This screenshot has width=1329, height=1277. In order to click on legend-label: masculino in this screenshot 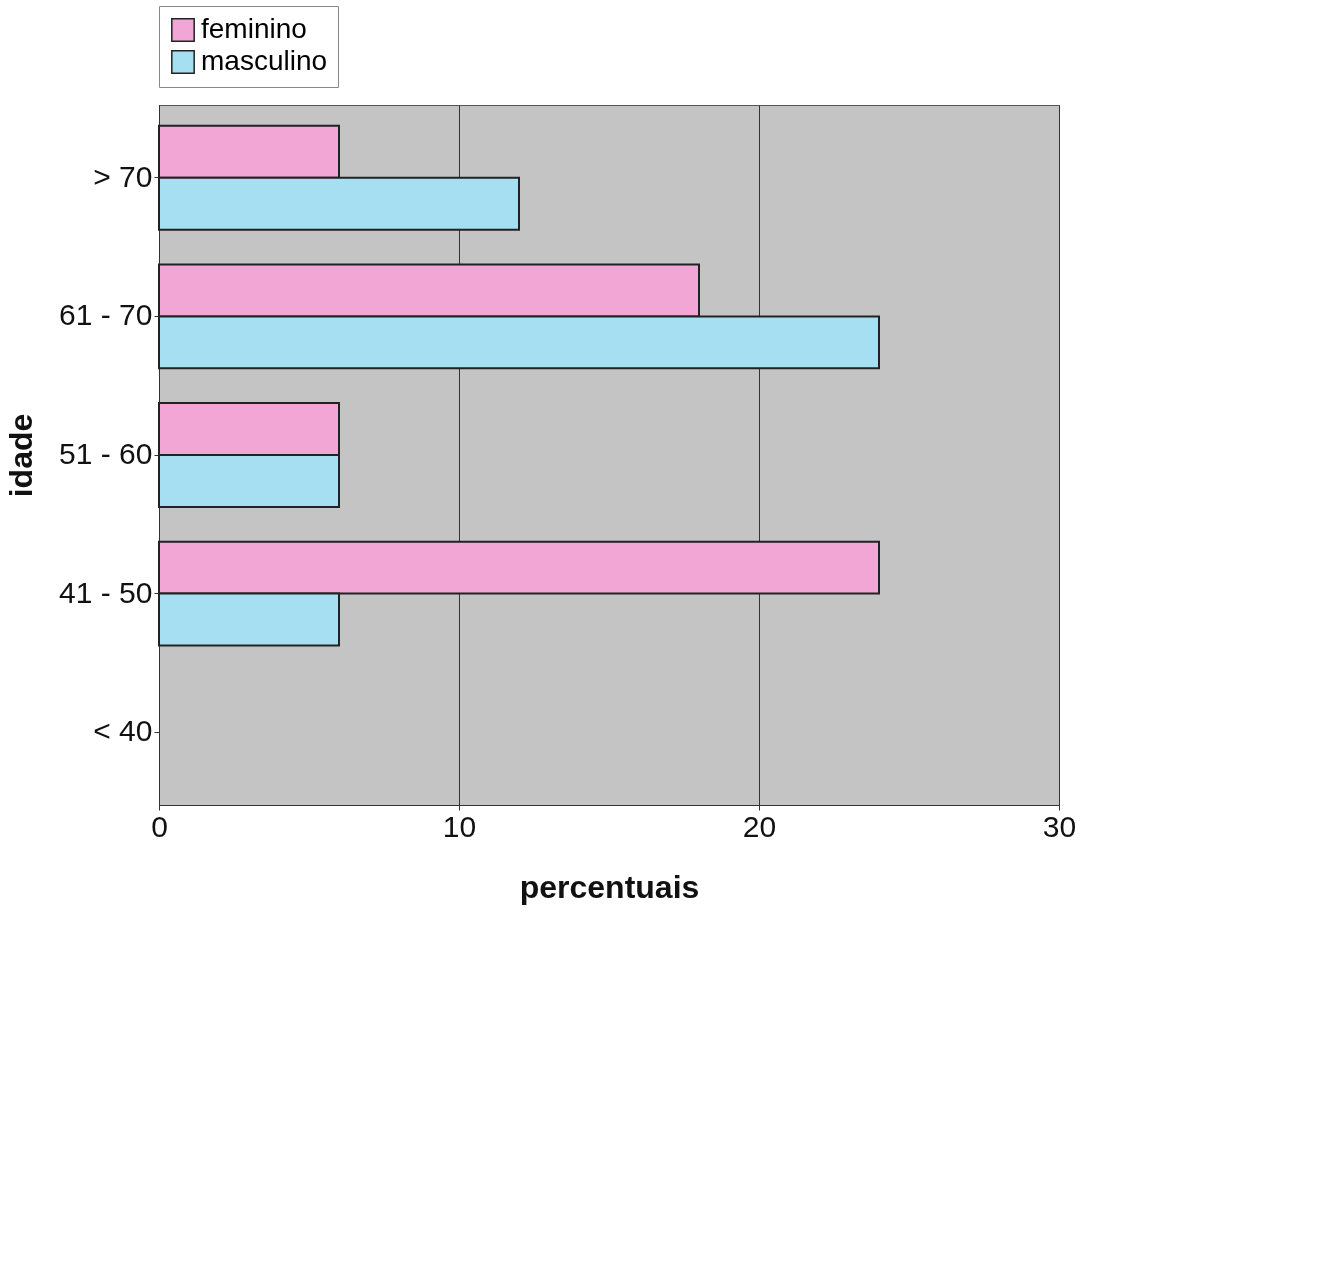, I will do `click(264, 60)`.